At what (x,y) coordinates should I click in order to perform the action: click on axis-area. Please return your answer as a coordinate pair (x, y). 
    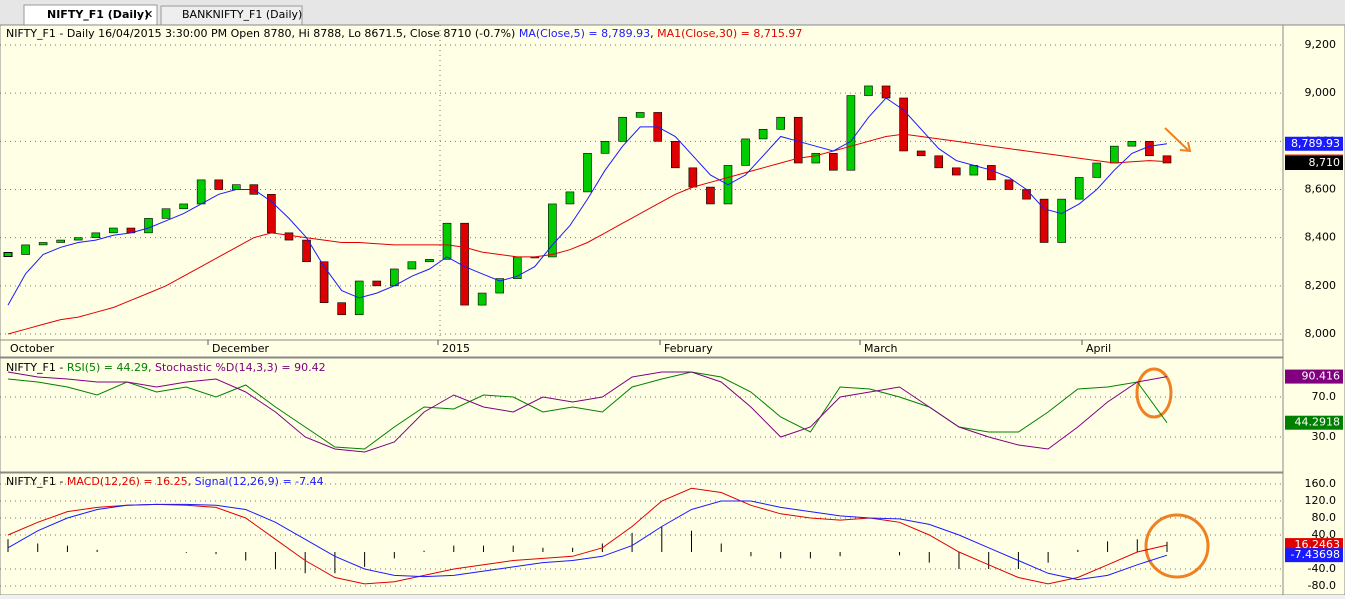
    Looking at the image, I should click on (1313, 310).